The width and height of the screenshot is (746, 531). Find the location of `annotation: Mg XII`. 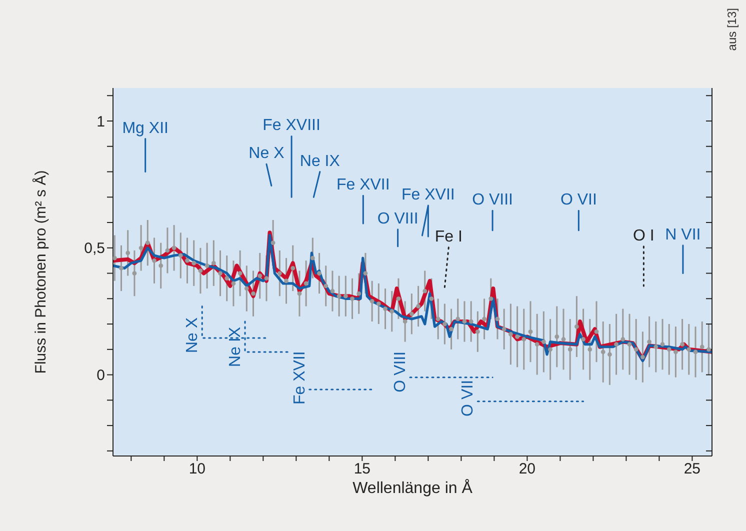

annotation: Mg XII is located at coordinates (145, 128).